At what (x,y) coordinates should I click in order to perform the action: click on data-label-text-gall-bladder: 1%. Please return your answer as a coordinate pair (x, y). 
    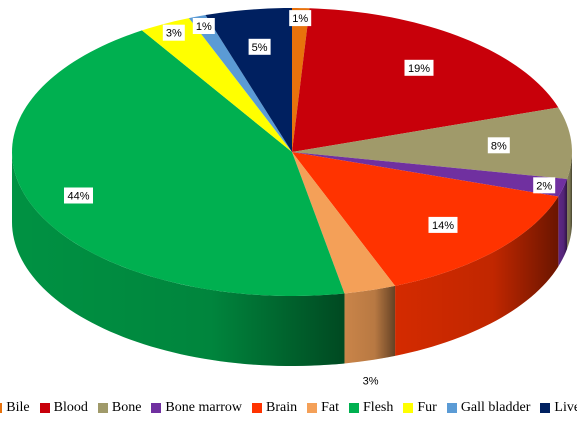
    Looking at the image, I should click on (204, 27).